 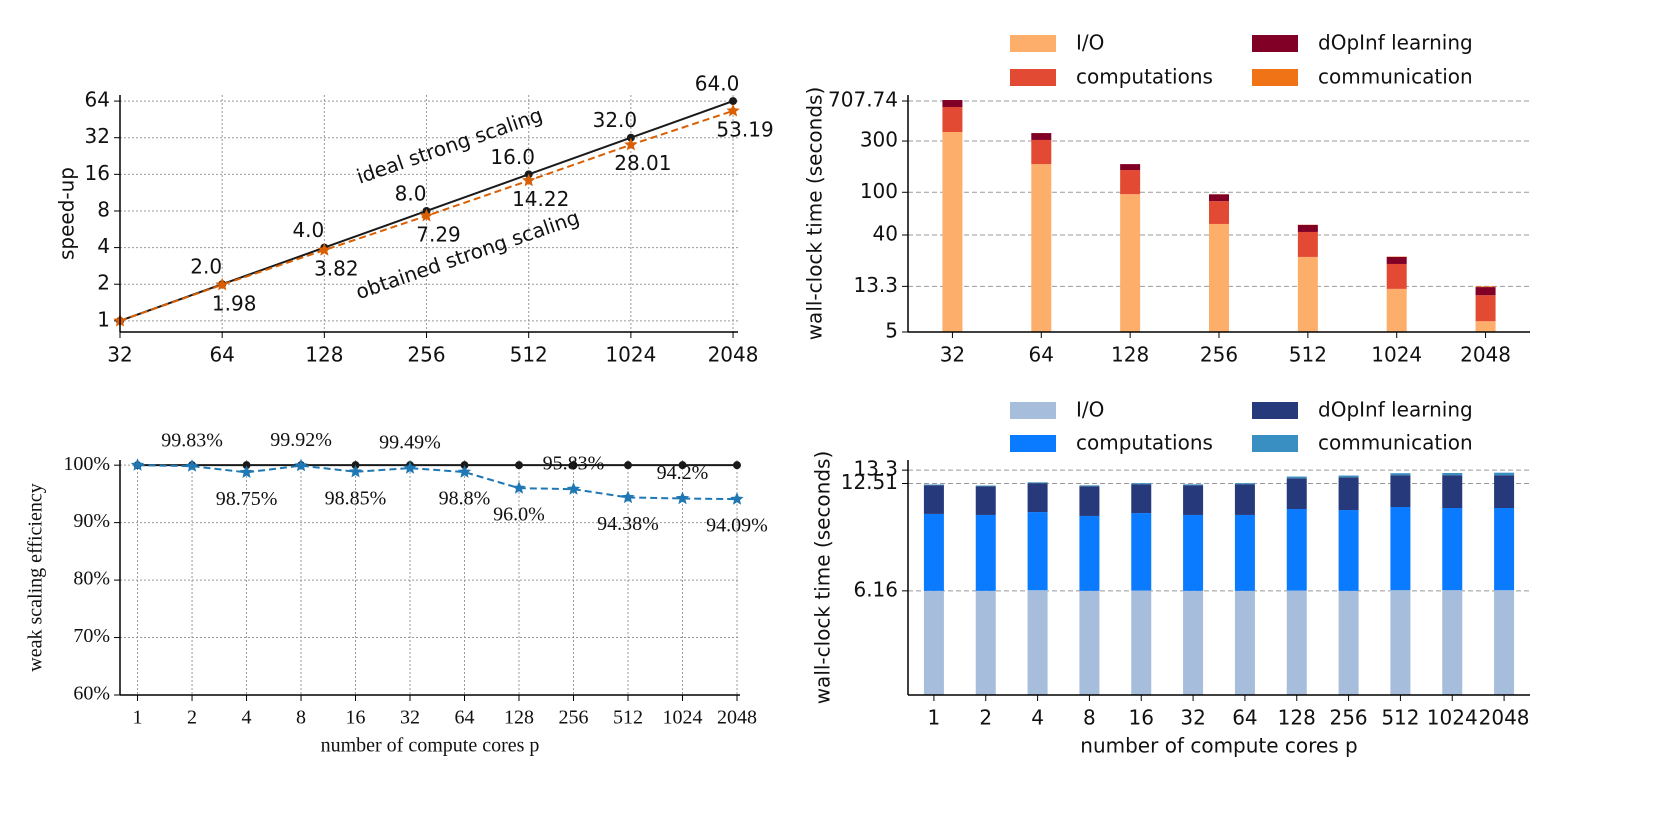 I want to click on legend-label: computations, so click(x=1144, y=77).